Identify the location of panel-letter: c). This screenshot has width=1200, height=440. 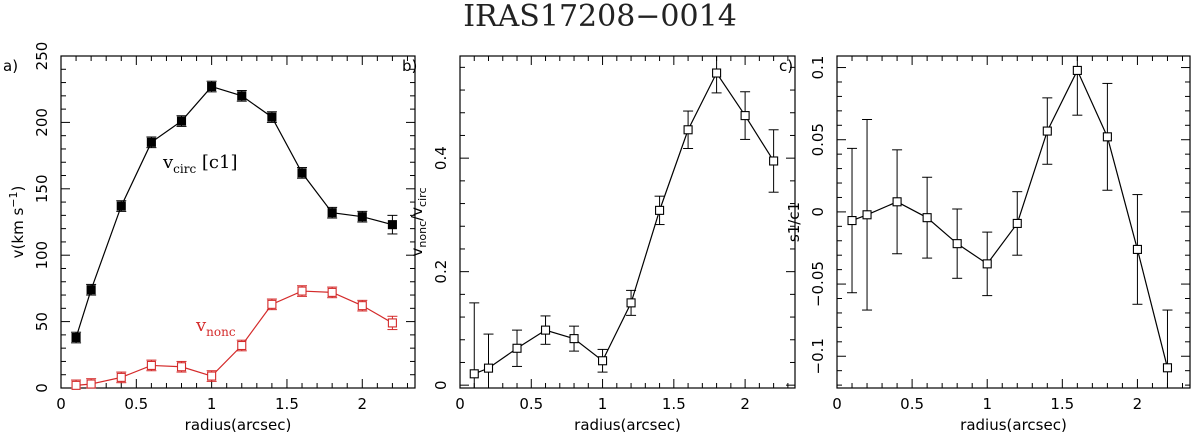
(786, 66).